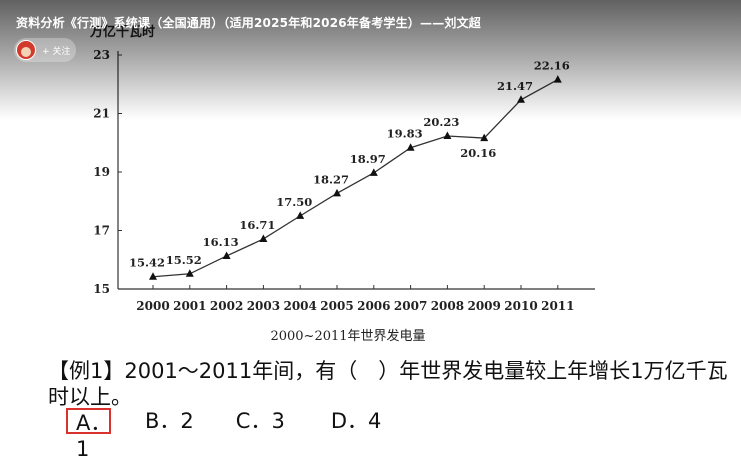  I want to click on follow-button: + 关注, so click(45, 50).